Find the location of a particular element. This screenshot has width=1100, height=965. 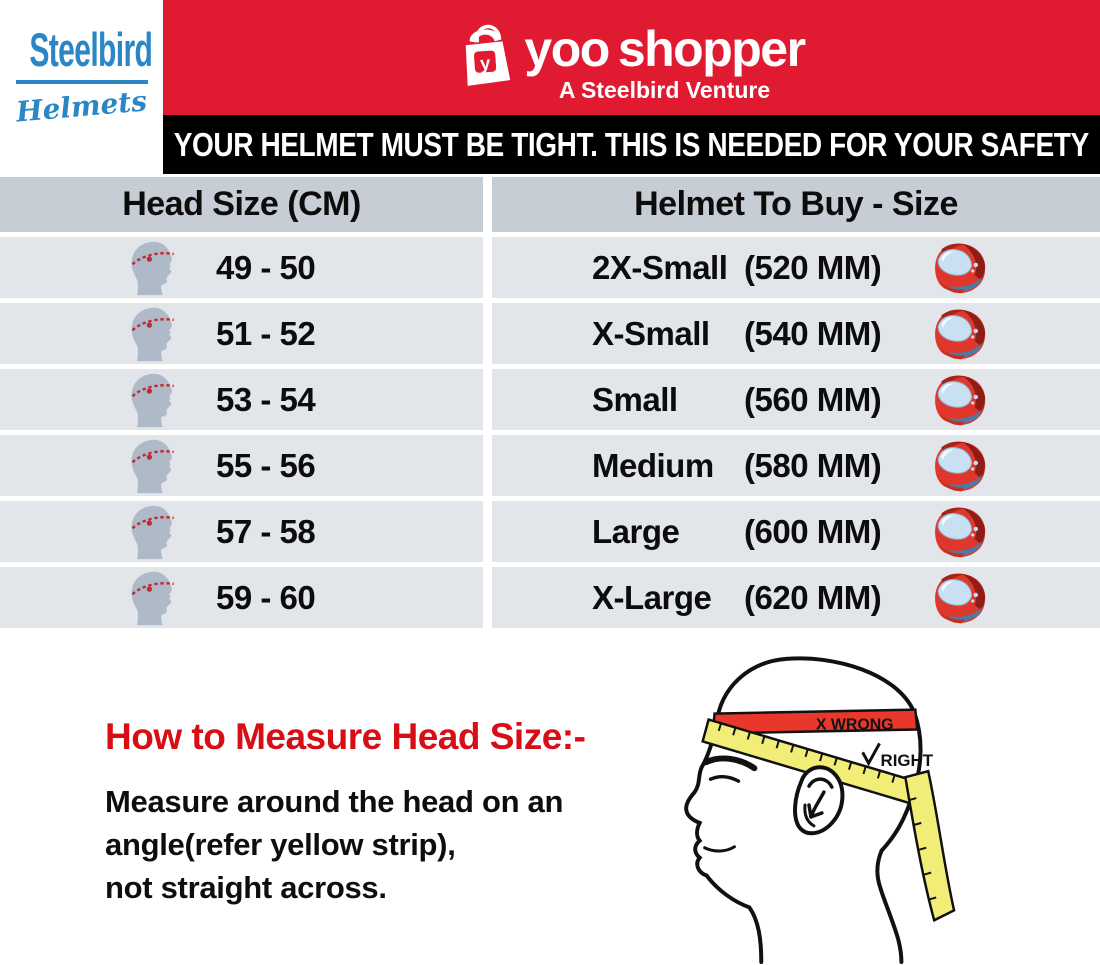

head-size-cell: 51 - 52 is located at coordinates (241, 333).